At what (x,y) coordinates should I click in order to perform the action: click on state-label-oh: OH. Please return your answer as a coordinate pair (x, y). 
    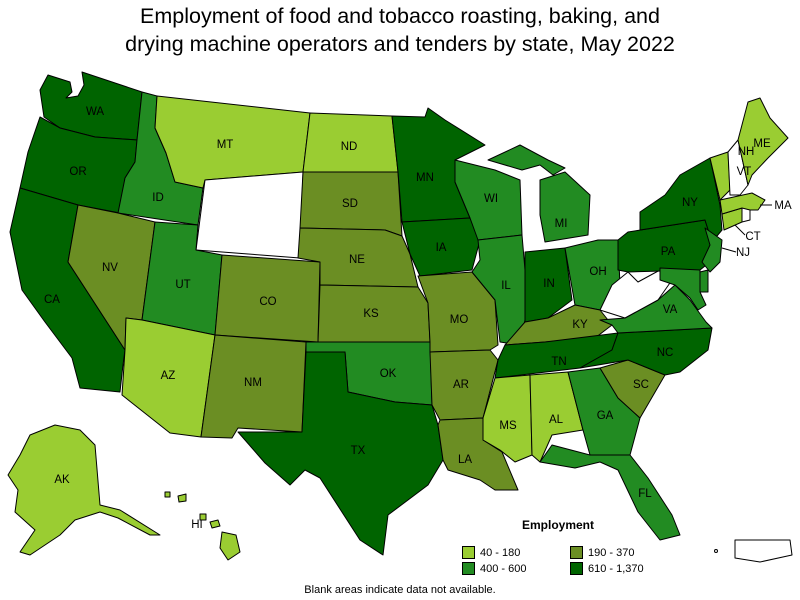
    Looking at the image, I should click on (597, 272).